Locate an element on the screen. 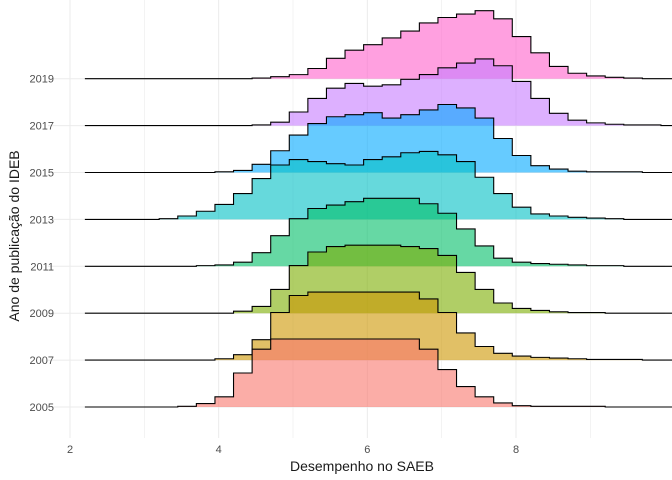 The height and width of the screenshot is (480, 672). ridge-fill-2017 is located at coordinates (378, 92).